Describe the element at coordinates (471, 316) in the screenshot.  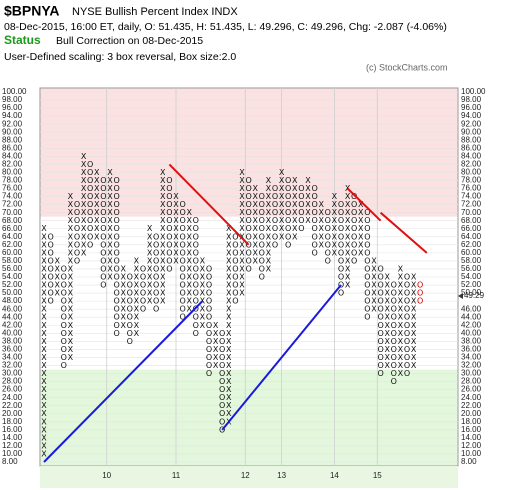
I see `y-tick-label-right: 44.00` at that location.